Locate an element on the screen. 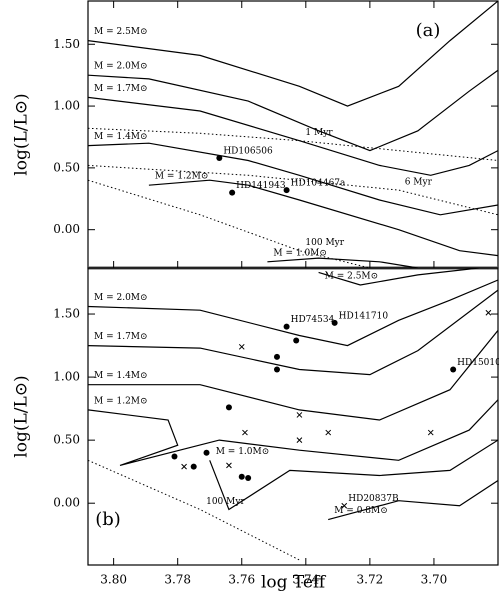 This screenshot has width=499, height=596. star-label: HD74534 is located at coordinates (313, 320).